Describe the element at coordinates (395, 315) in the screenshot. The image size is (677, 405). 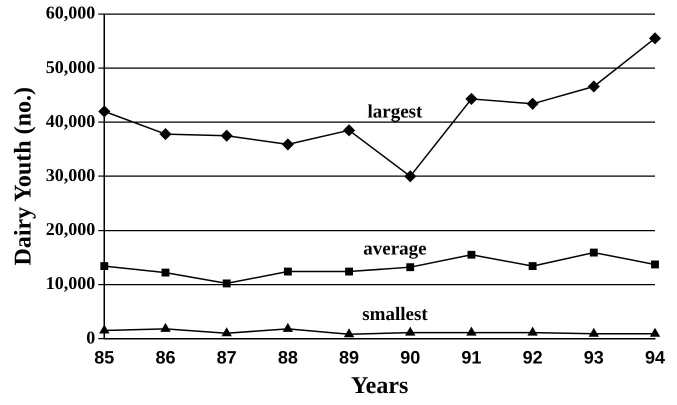
I see `series-label: smallest` at that location.